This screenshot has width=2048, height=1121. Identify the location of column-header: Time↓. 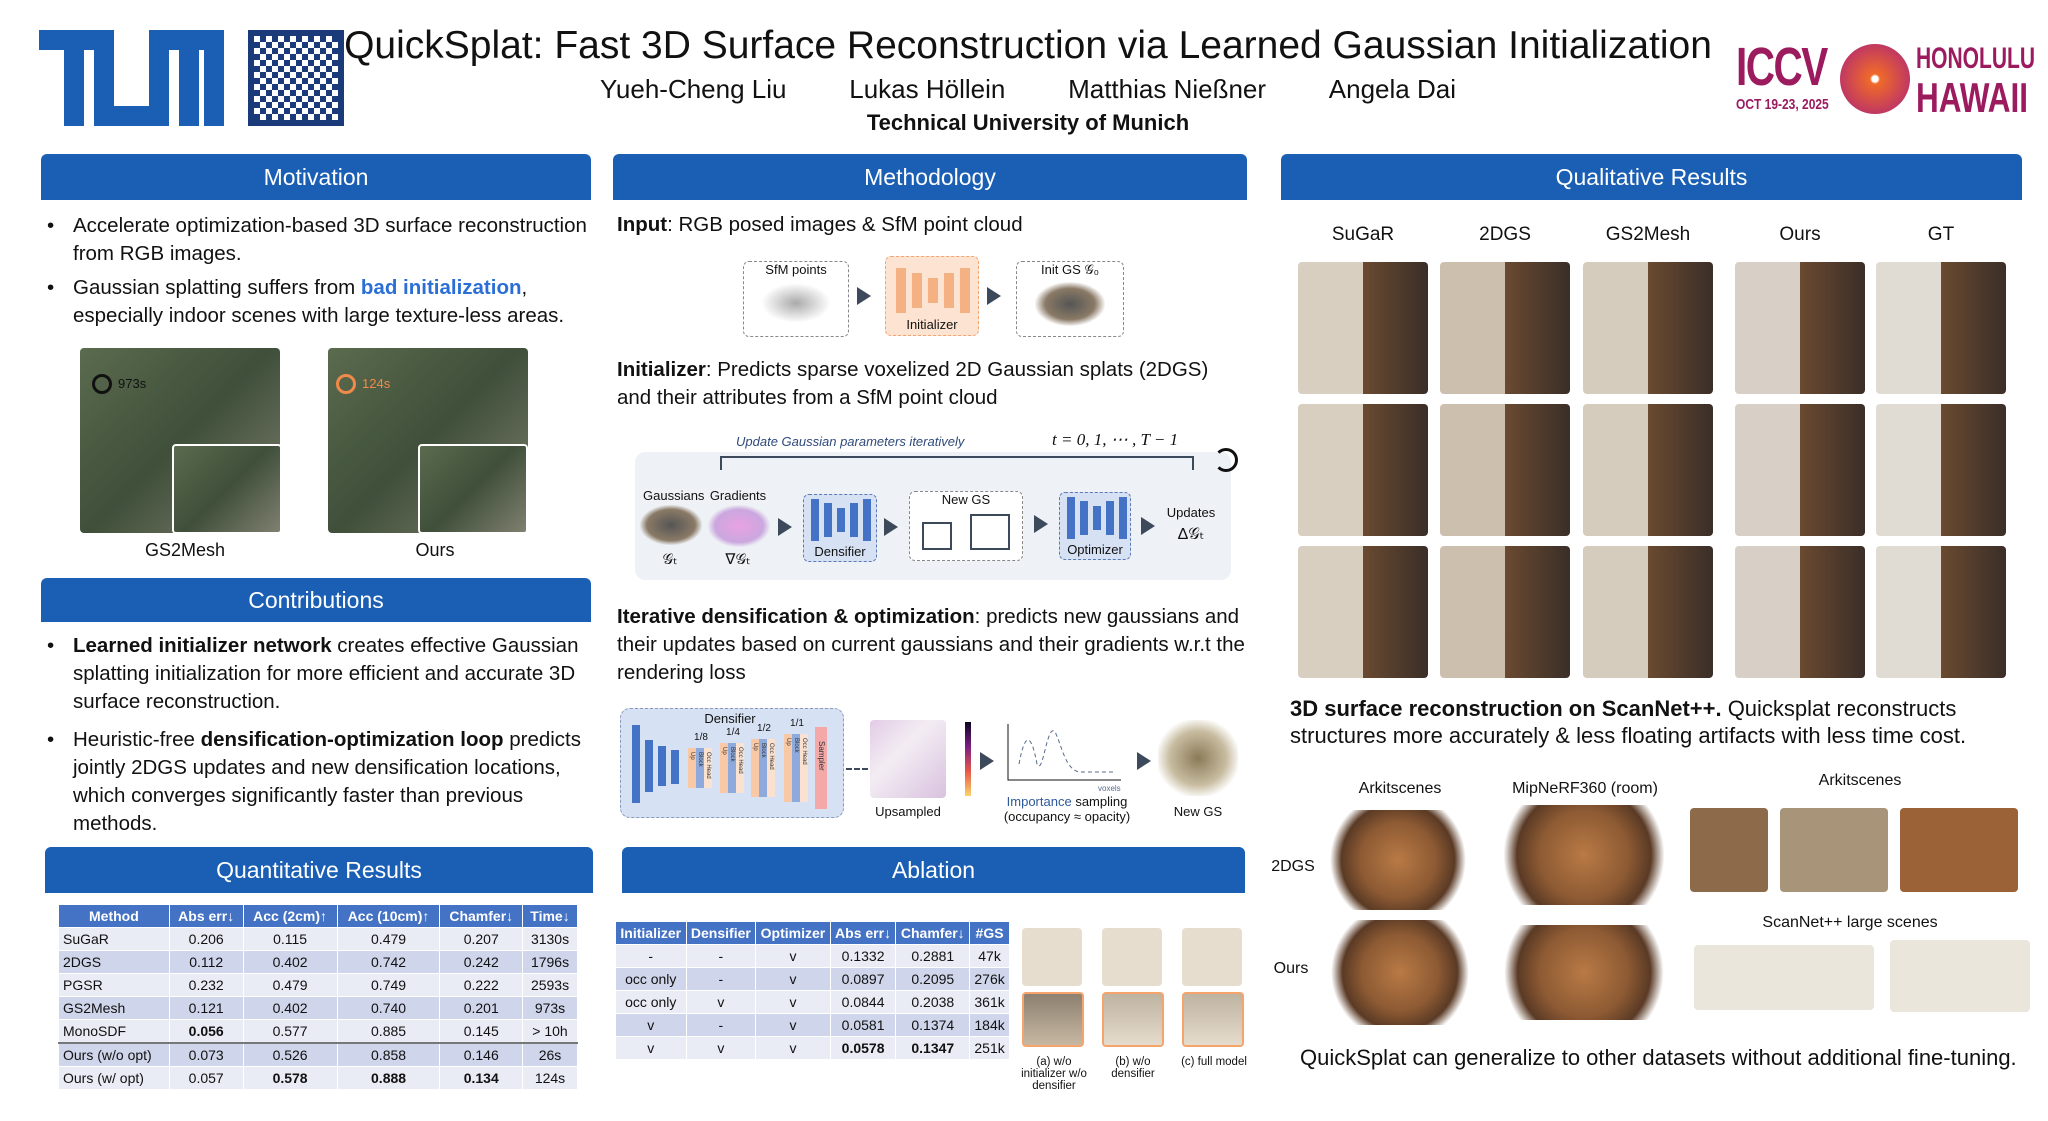
(550, 916).